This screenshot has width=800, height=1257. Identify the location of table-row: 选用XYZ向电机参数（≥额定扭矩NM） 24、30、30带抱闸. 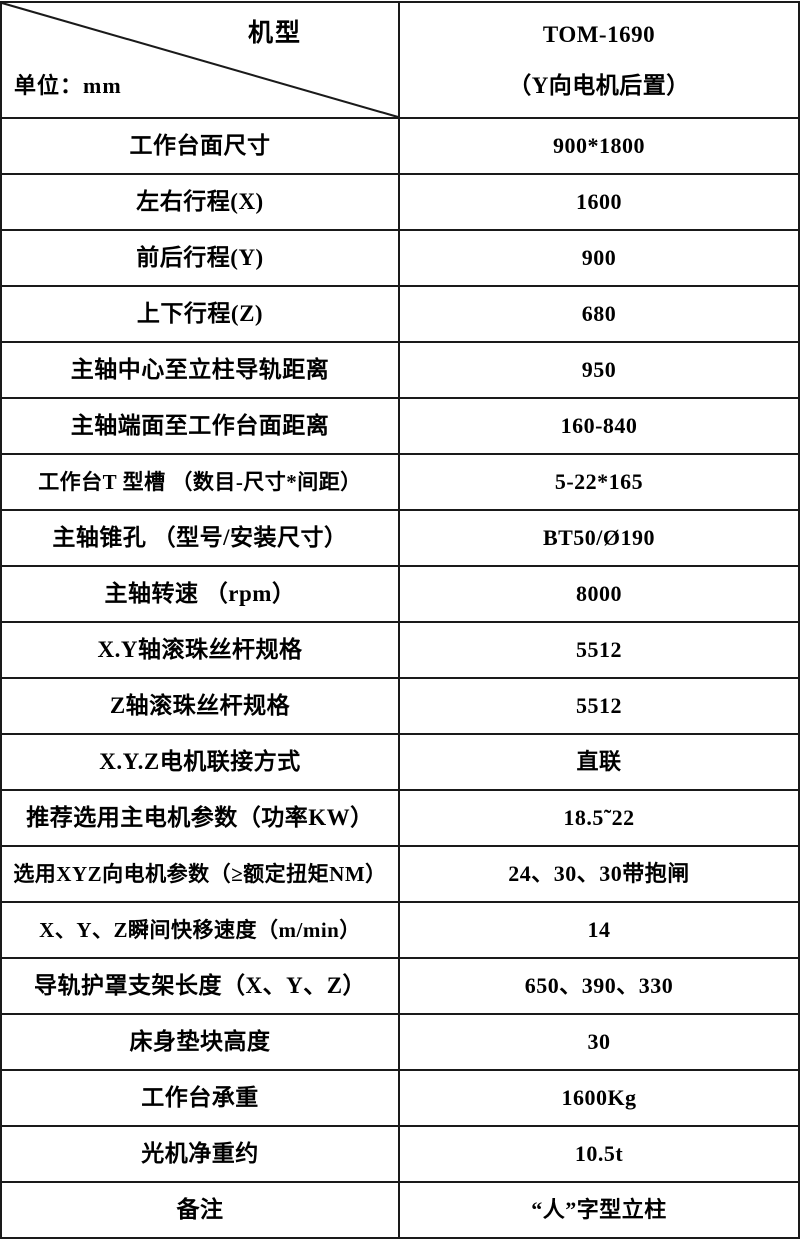
(400, 874).